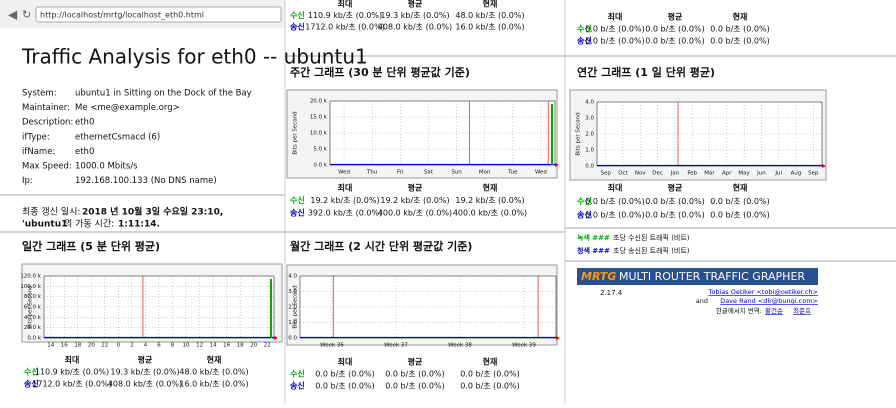  What do you see at coordinates (589, 167) in the screenshot?
I see `y-tick-label: 0.0` at bounding box center [589, 167].